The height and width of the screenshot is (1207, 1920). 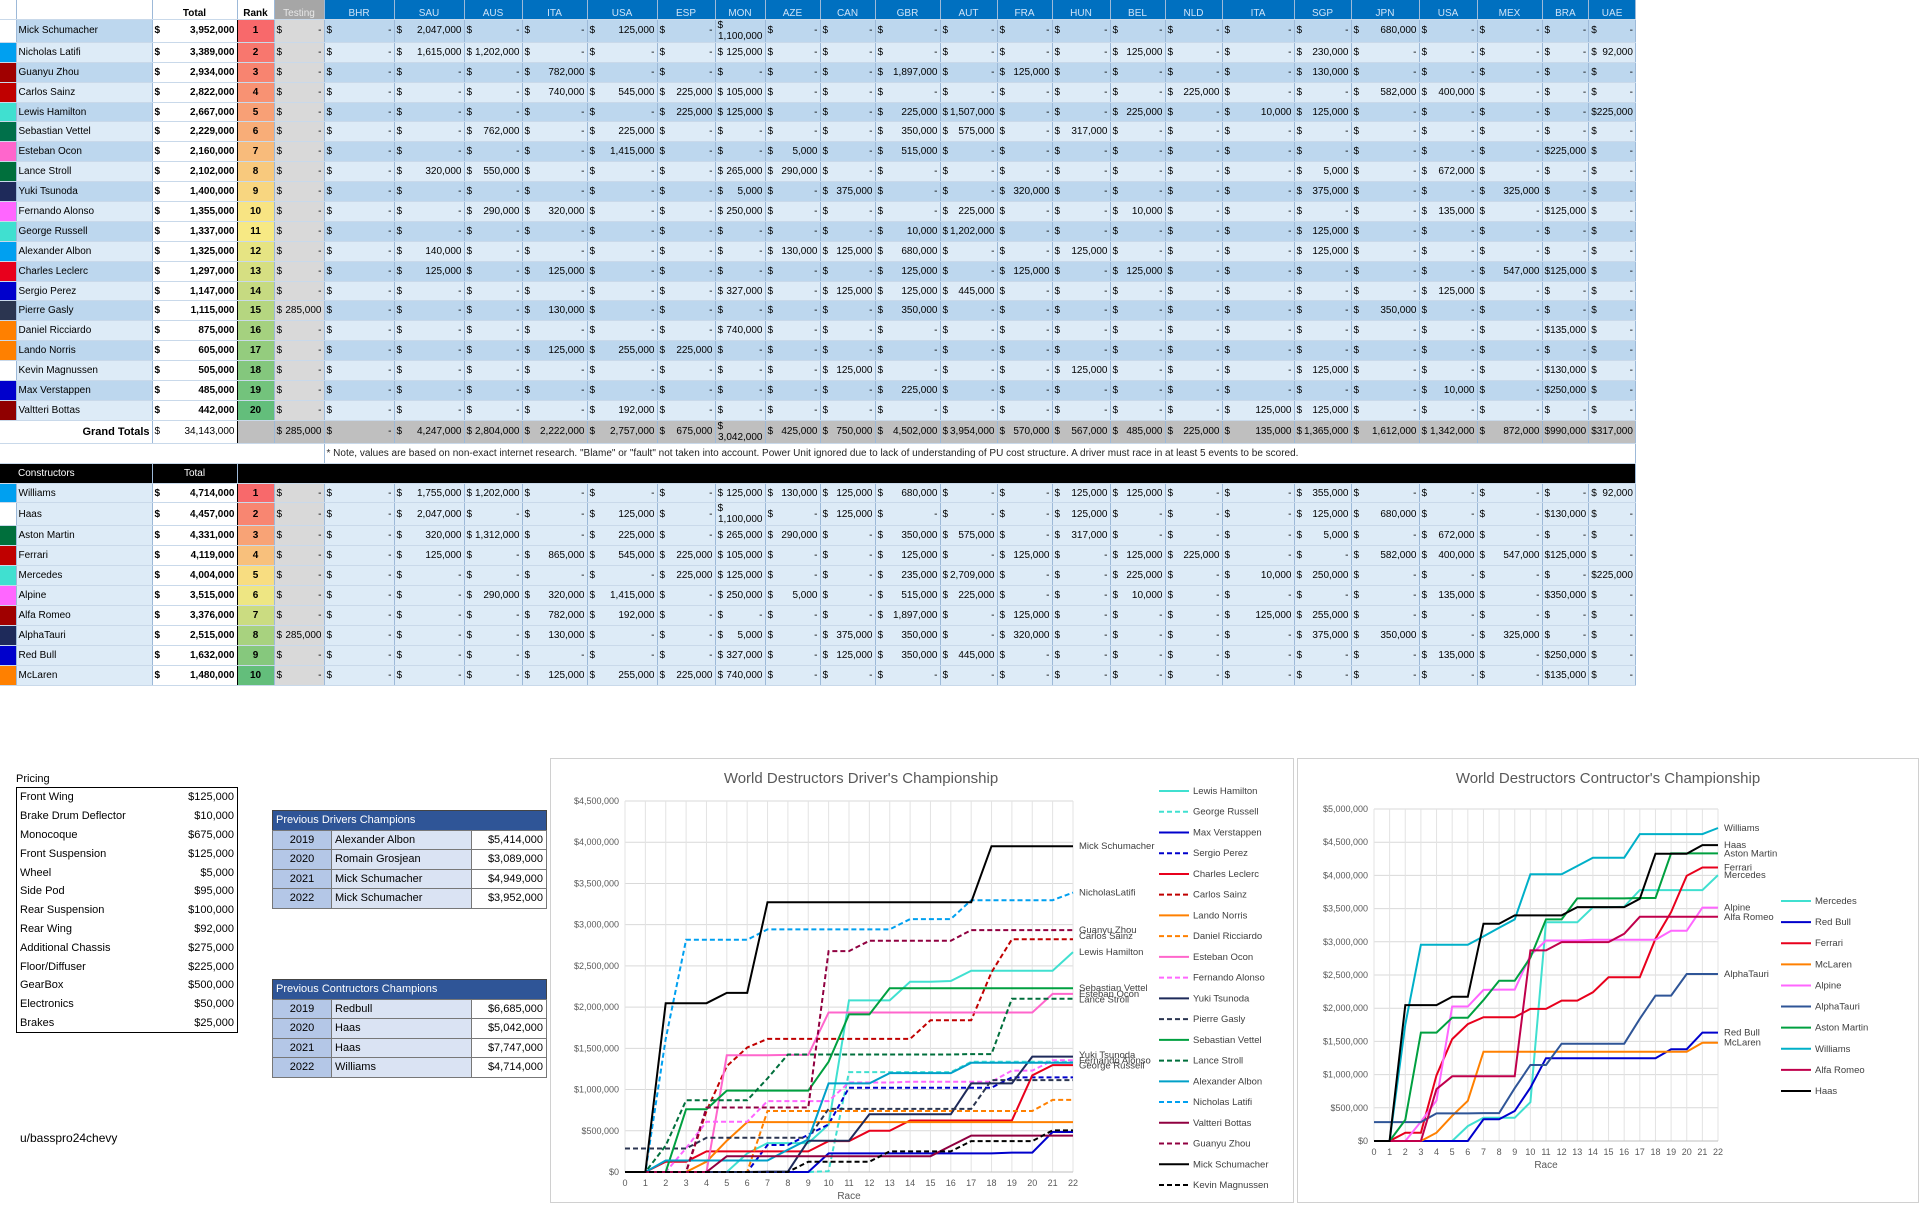 What do you see at coordinates (195, 10) in the screenshot?
I see `header-total: Total` at bounding box center [195, 10].